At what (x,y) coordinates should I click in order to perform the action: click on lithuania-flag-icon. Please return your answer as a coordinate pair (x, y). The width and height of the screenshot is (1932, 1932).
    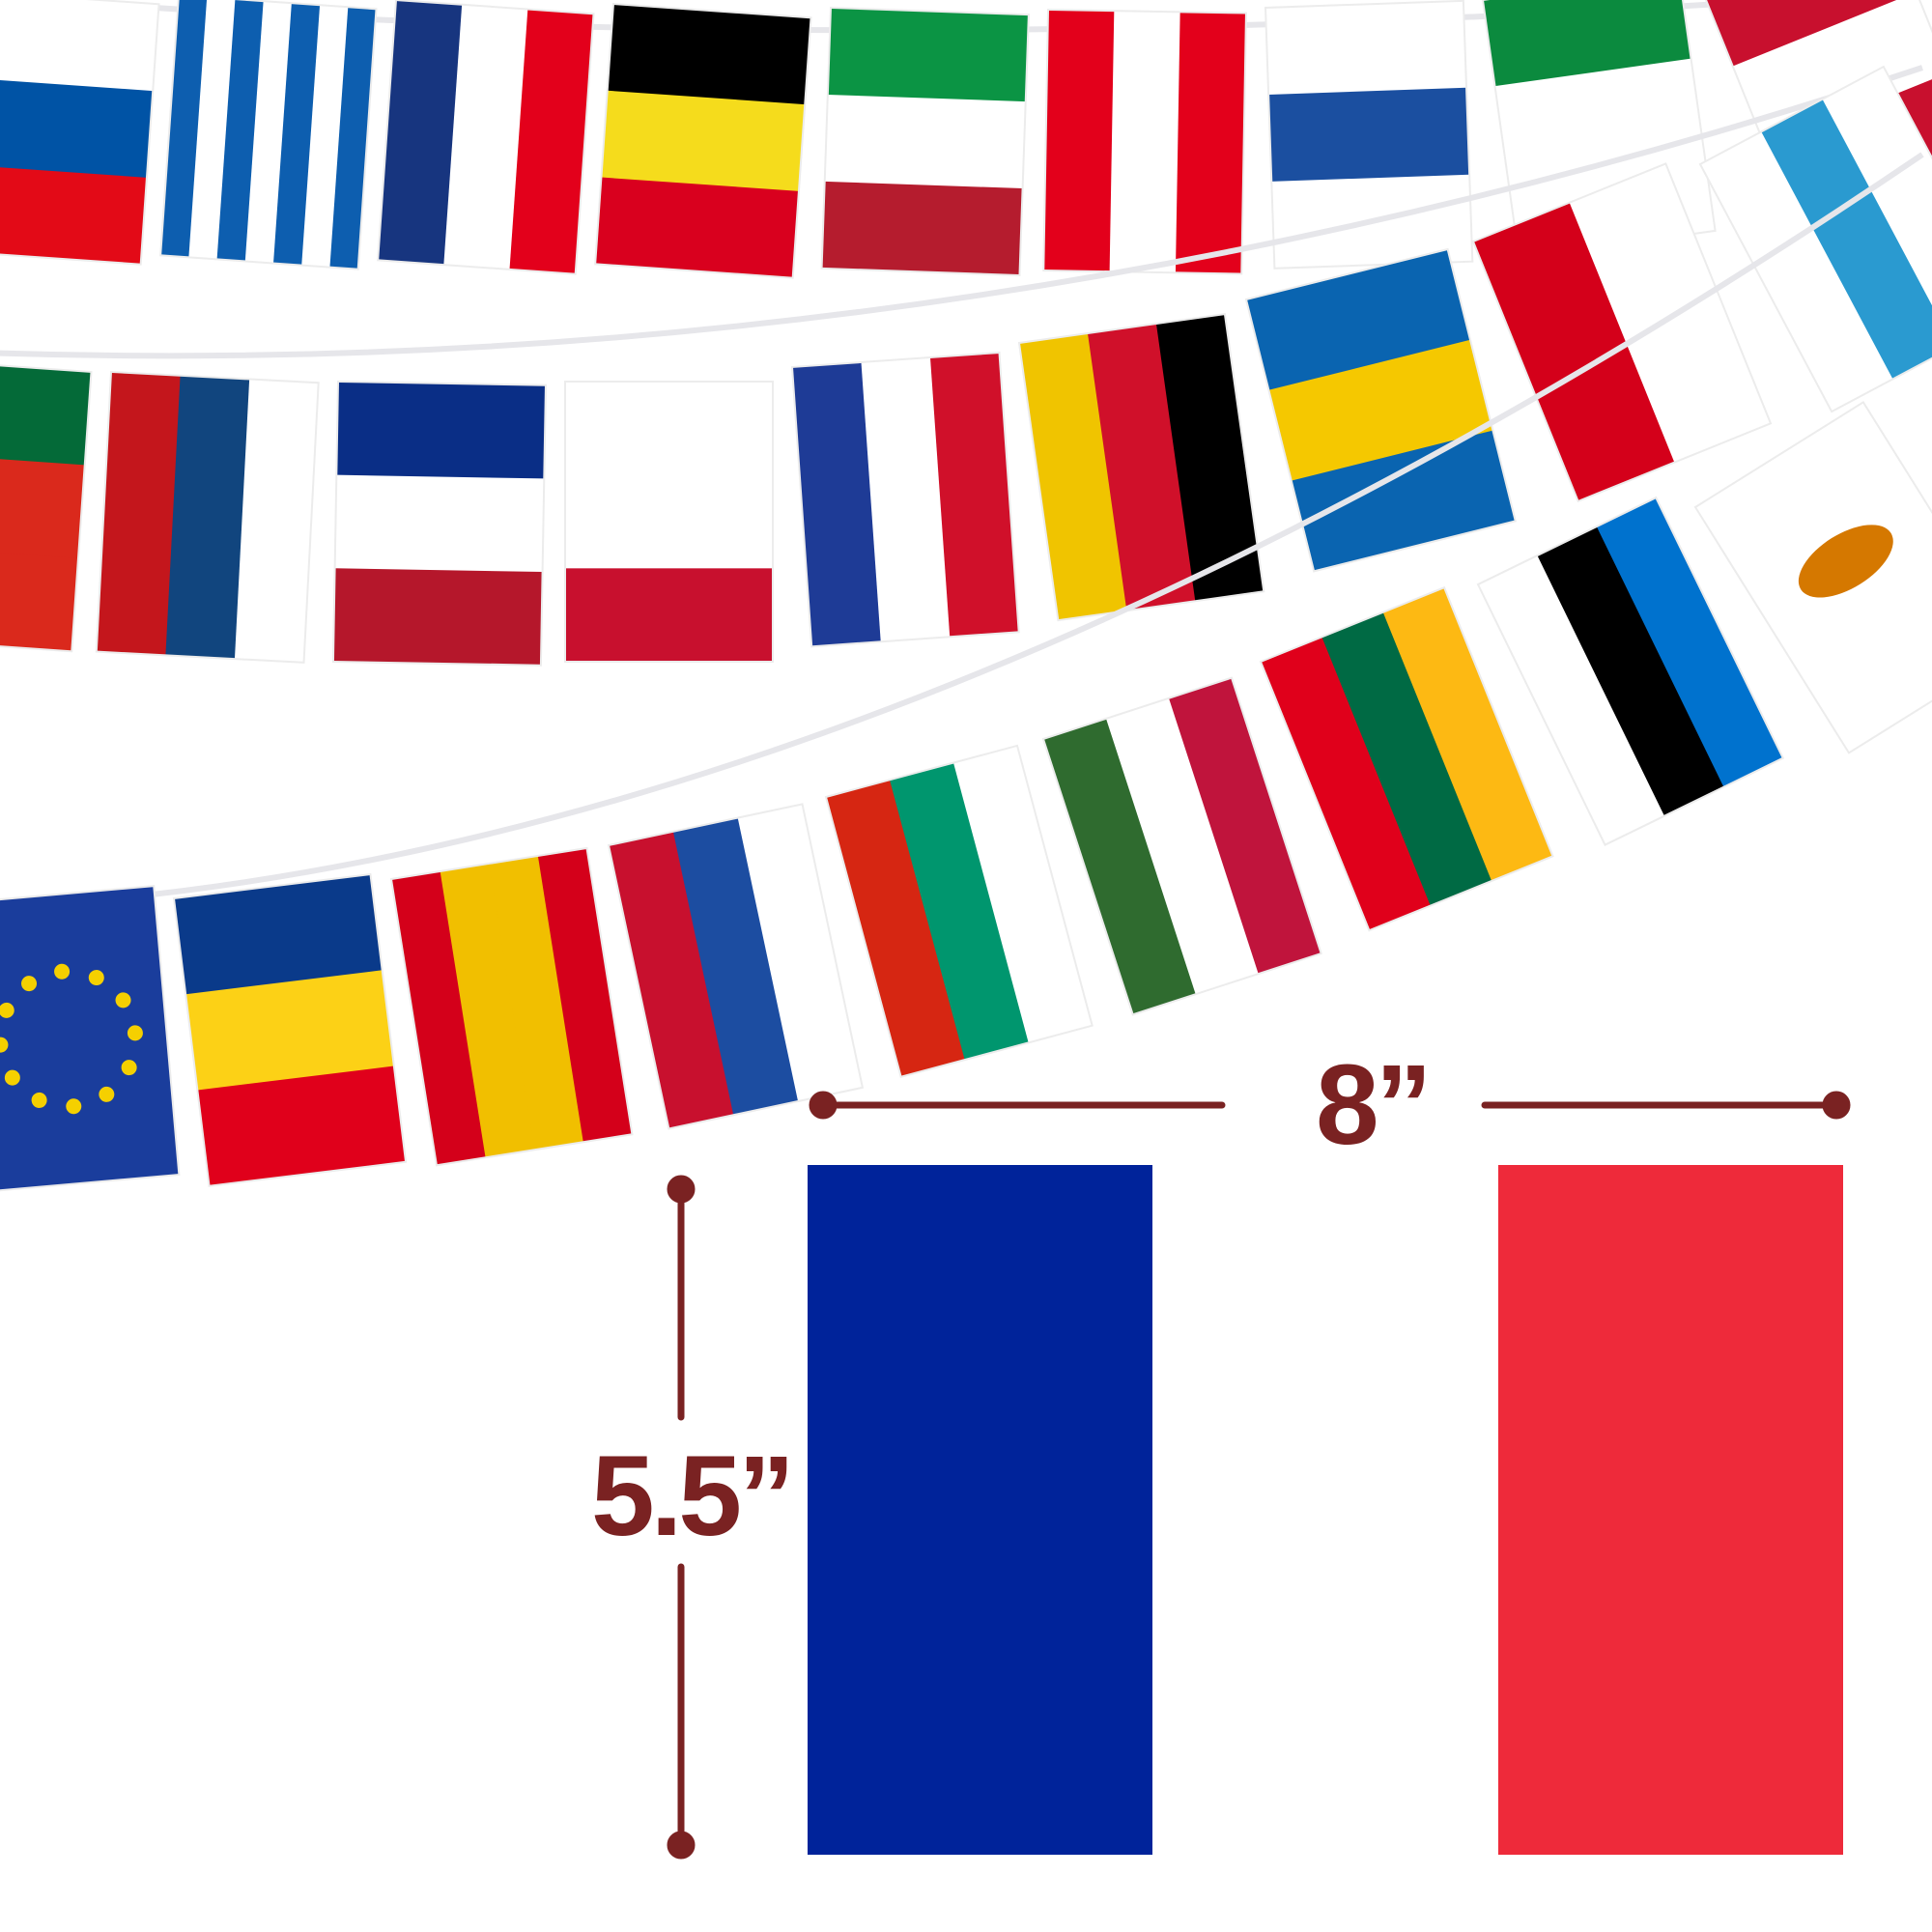
    Looking at the image, I should click on (1406, 758).